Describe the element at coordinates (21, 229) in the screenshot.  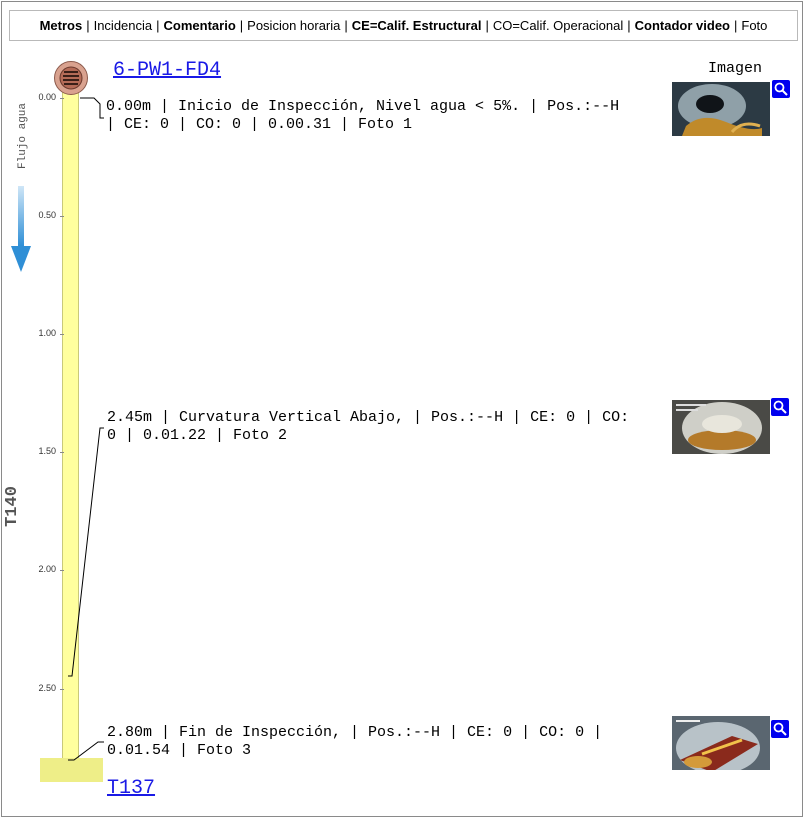
I see `flow-arrow-icon` at that location.